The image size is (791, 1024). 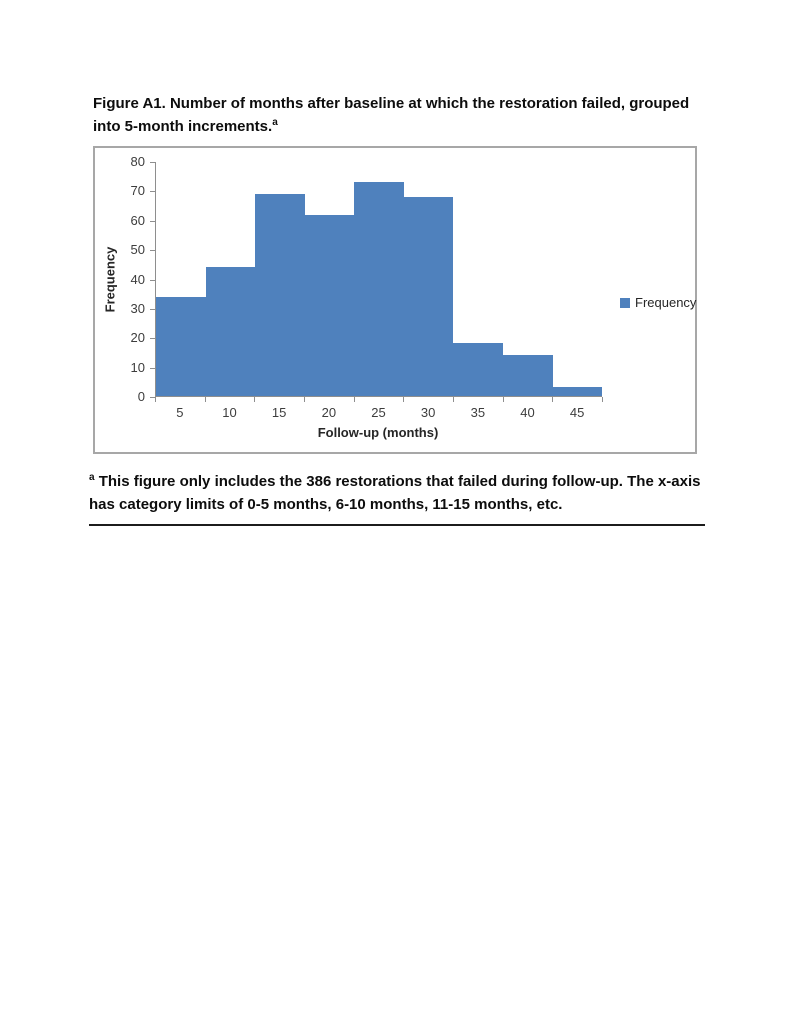 I want to click on plot-area, so click(x=379, y=279).